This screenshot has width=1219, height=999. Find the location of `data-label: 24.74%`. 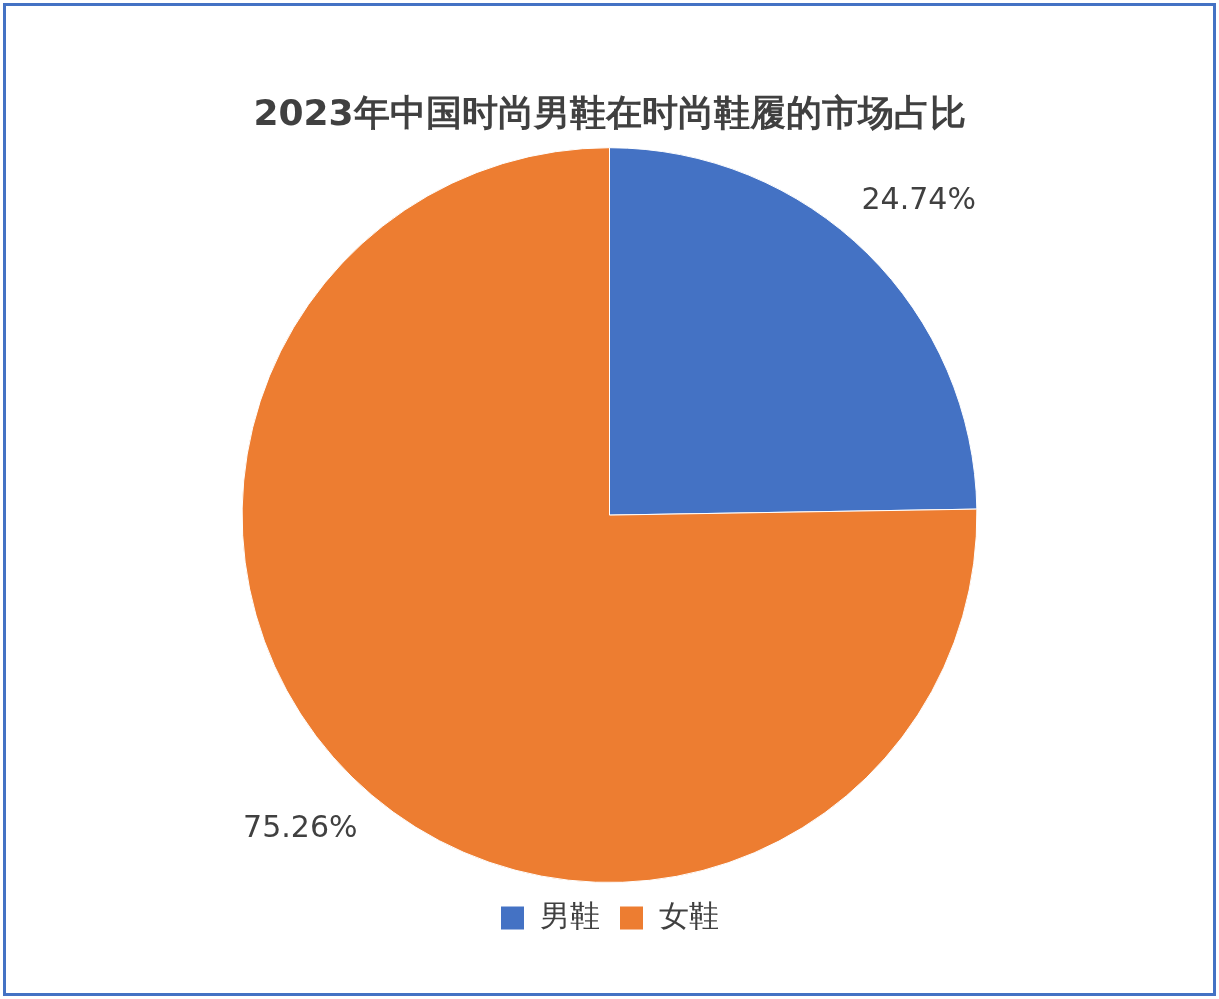

data-label: 24.74% is located at coordinates (918, 198).